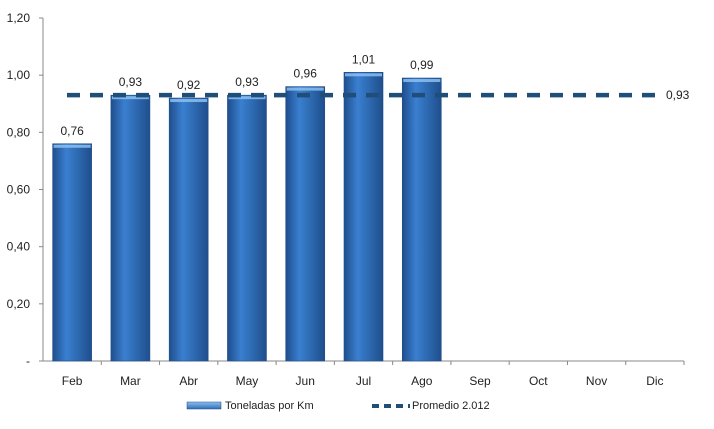  Describe the element at coordinates (72, 131) in the screenshot. I see `bar-data-label: 0,76` at that location.